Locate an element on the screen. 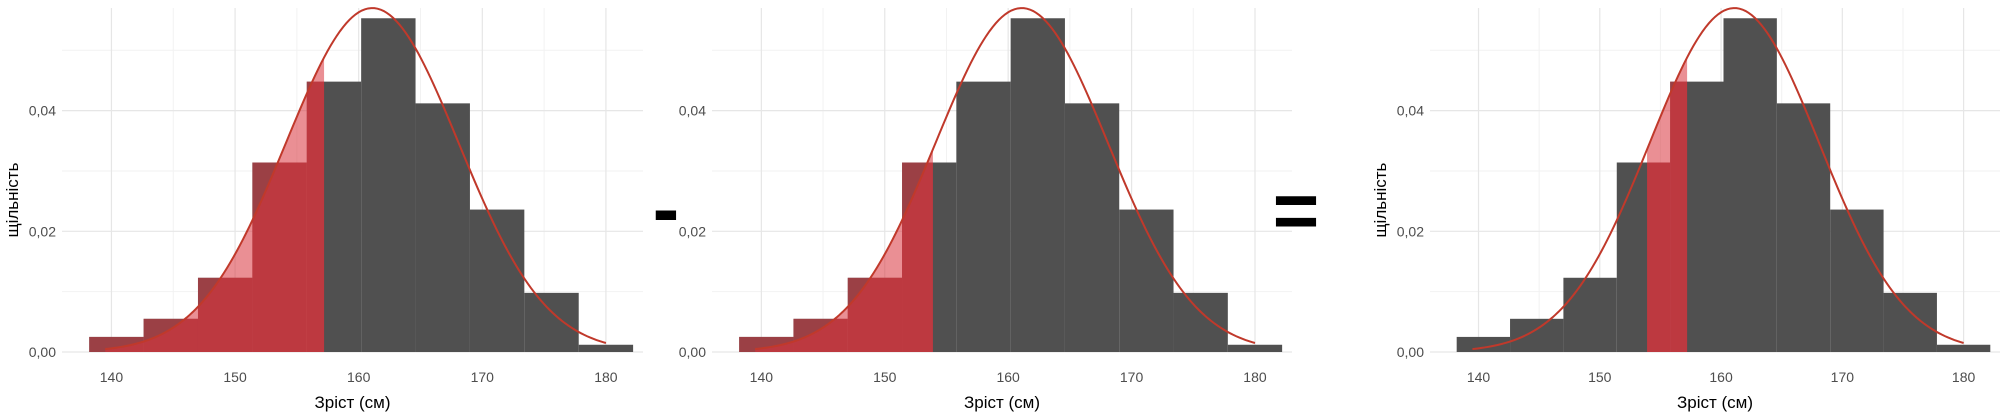 The image size is (2012, 414). minus-operator: - is located at coordinates (666, 208).